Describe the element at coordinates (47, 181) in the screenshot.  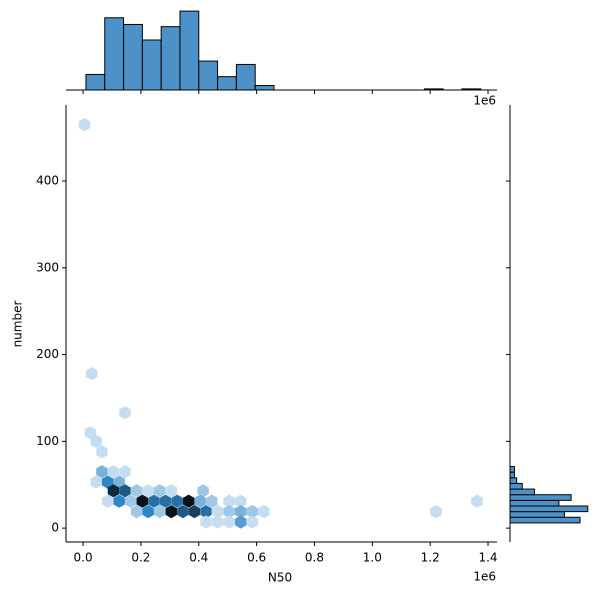
I see `y-tick-label: 400` at that location.